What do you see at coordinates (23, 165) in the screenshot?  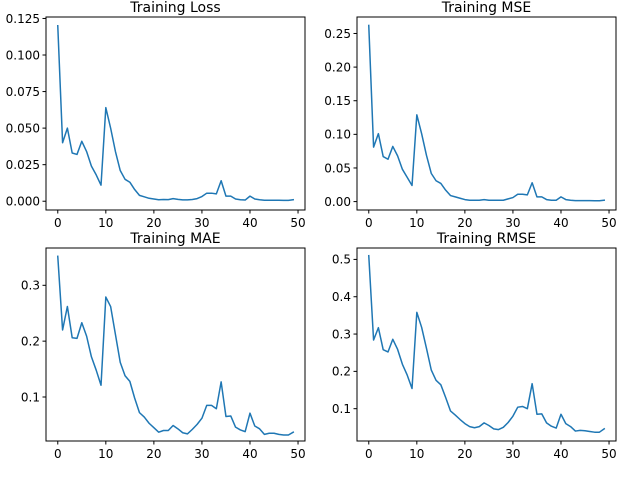 I see `y-tick-label-loss: 0.025` at bounding box center [23, 165].